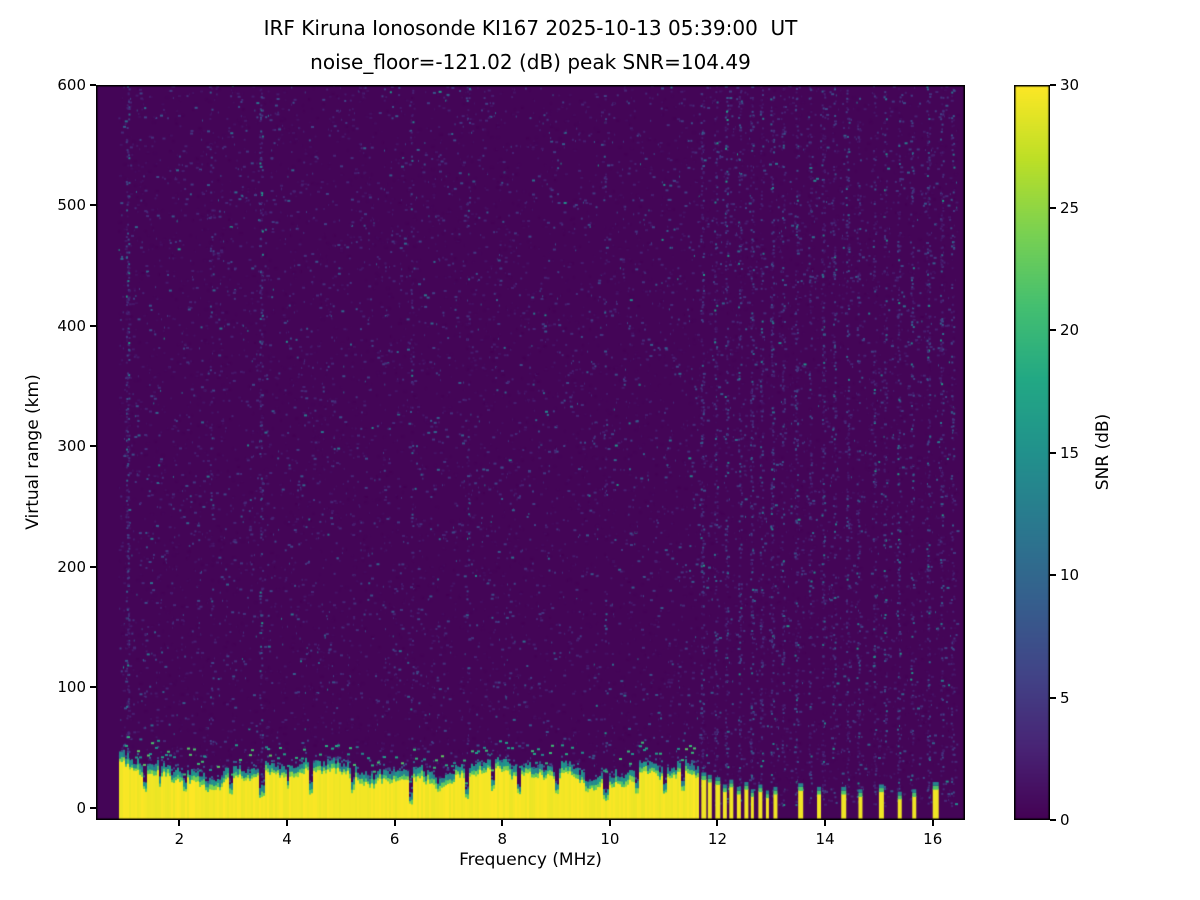 The image size is (1200, 900). Describe the element at coordinates (1065, 697) in the screenshot. I see `colorbar-tick-label: 5` at that location.